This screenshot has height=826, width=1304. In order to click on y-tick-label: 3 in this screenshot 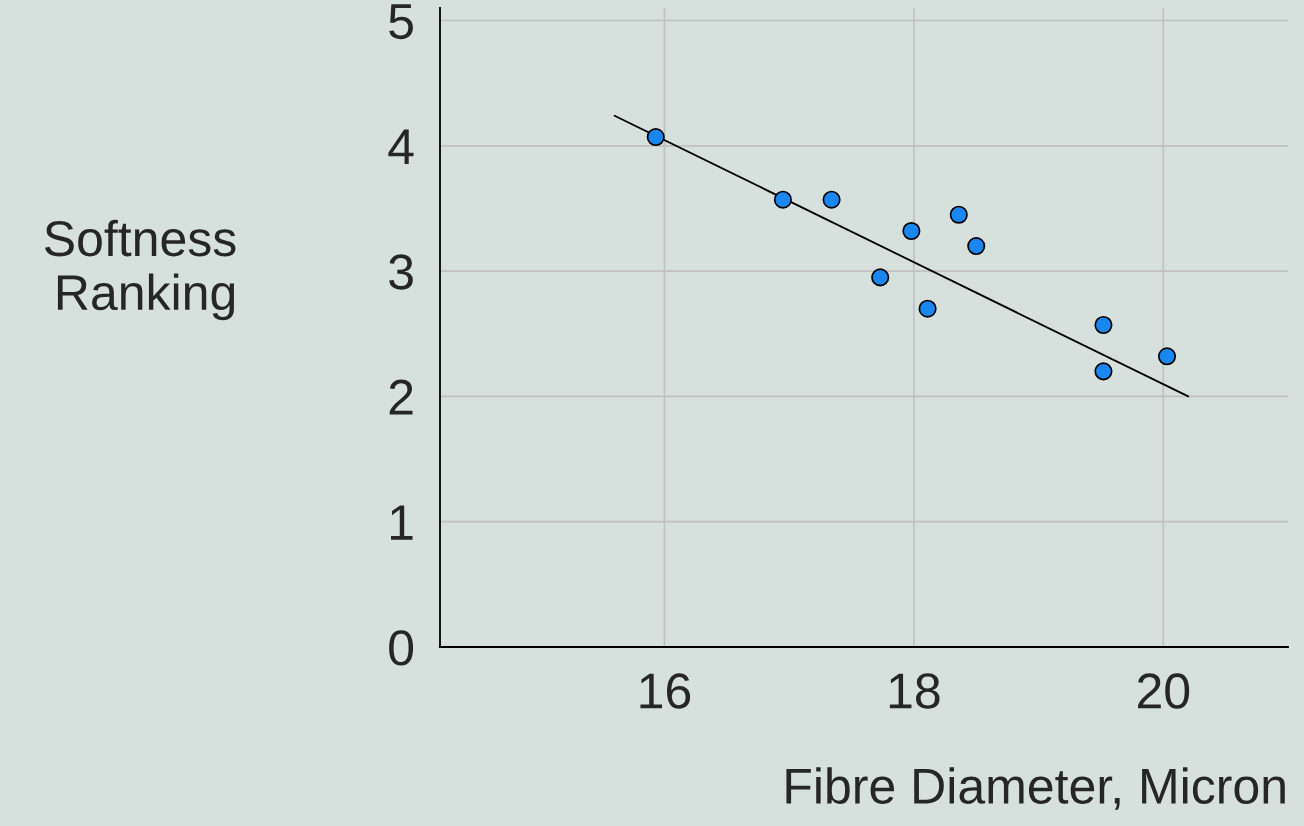, I will do `click(401, 272)`.